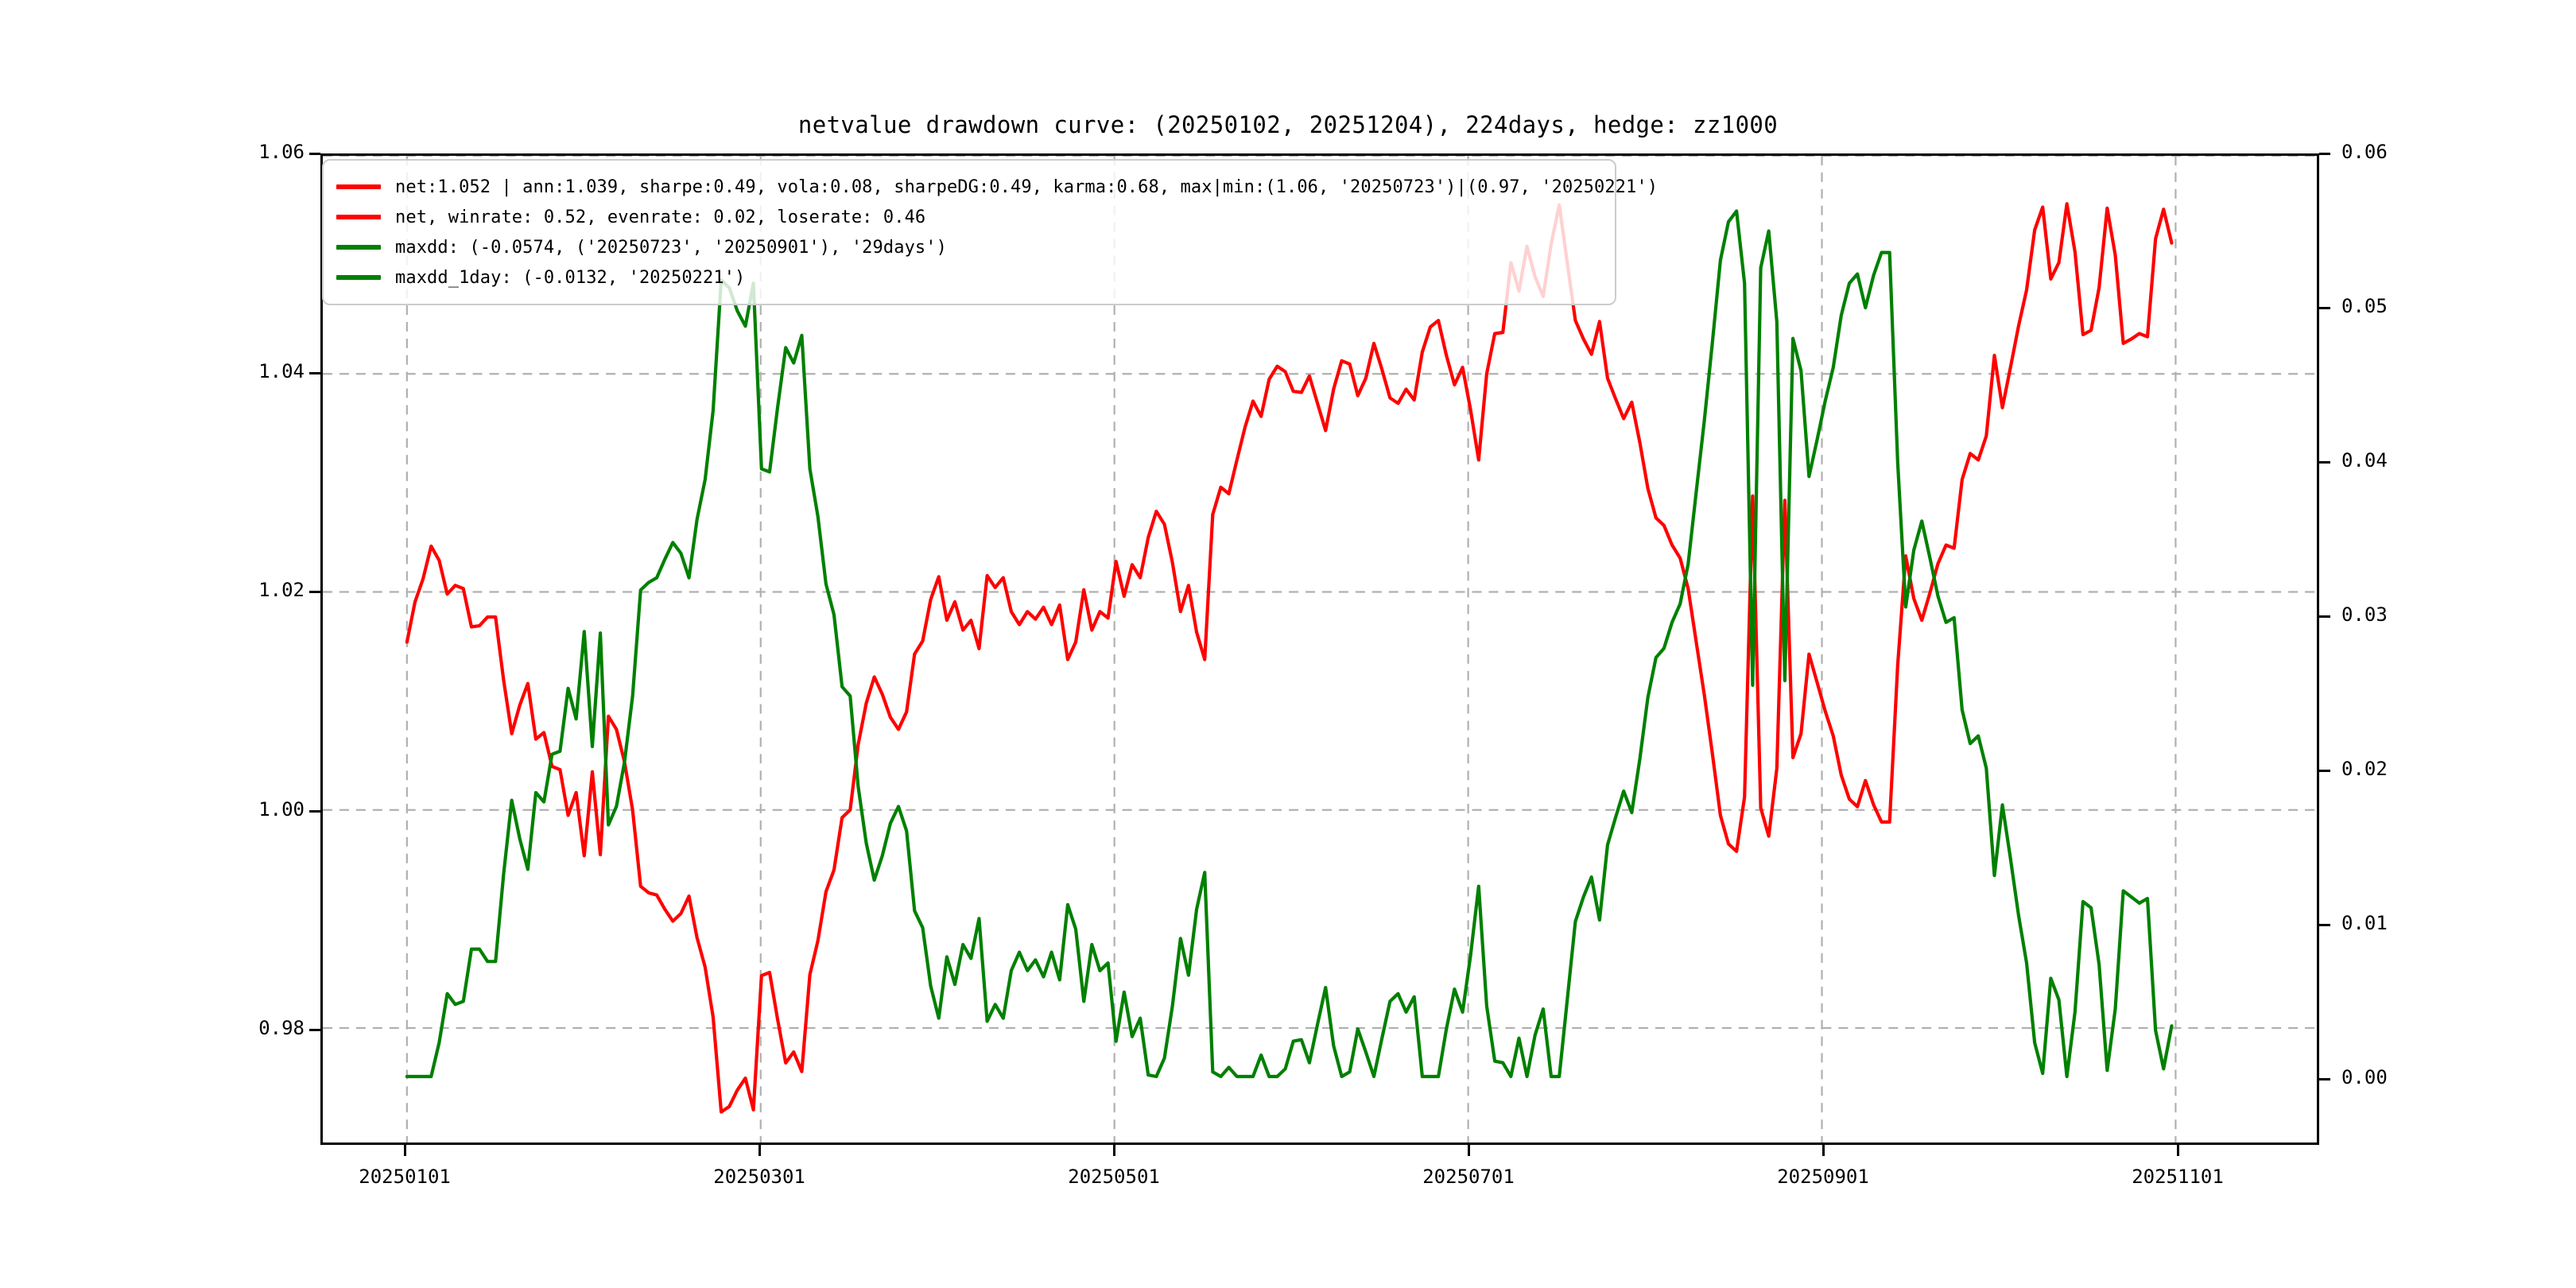 The height and width of the screenshot is (1288, 2576). What do you see at coordinates (759, 1177) in the screenshot?
I see `x-tick-label: 20250301` at bounding box center [759, 1177].